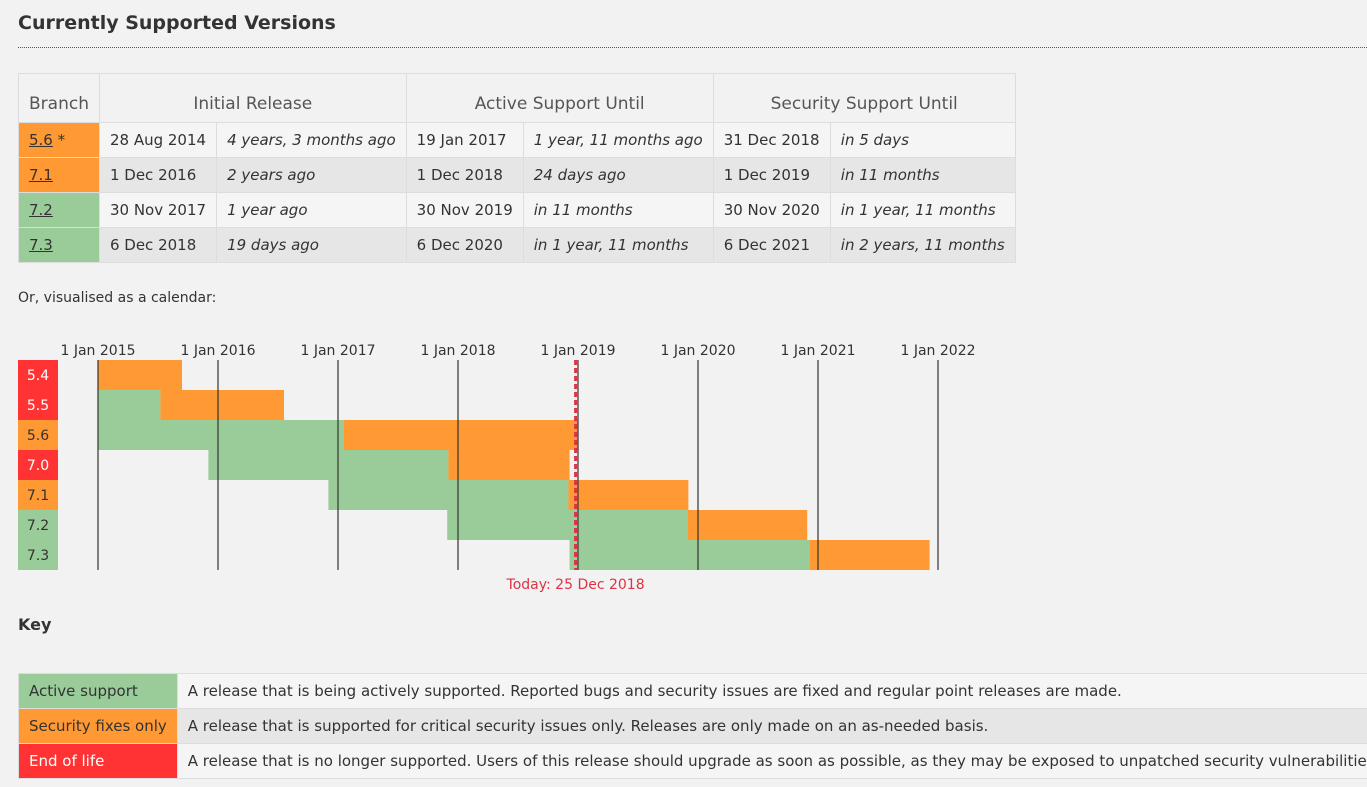 The height and width of the screenshot is (787, 1367). Describe the element at coordinates (464, 210) in the screenshot. I see `active-support-date: 30 Nov 2019` at that location.